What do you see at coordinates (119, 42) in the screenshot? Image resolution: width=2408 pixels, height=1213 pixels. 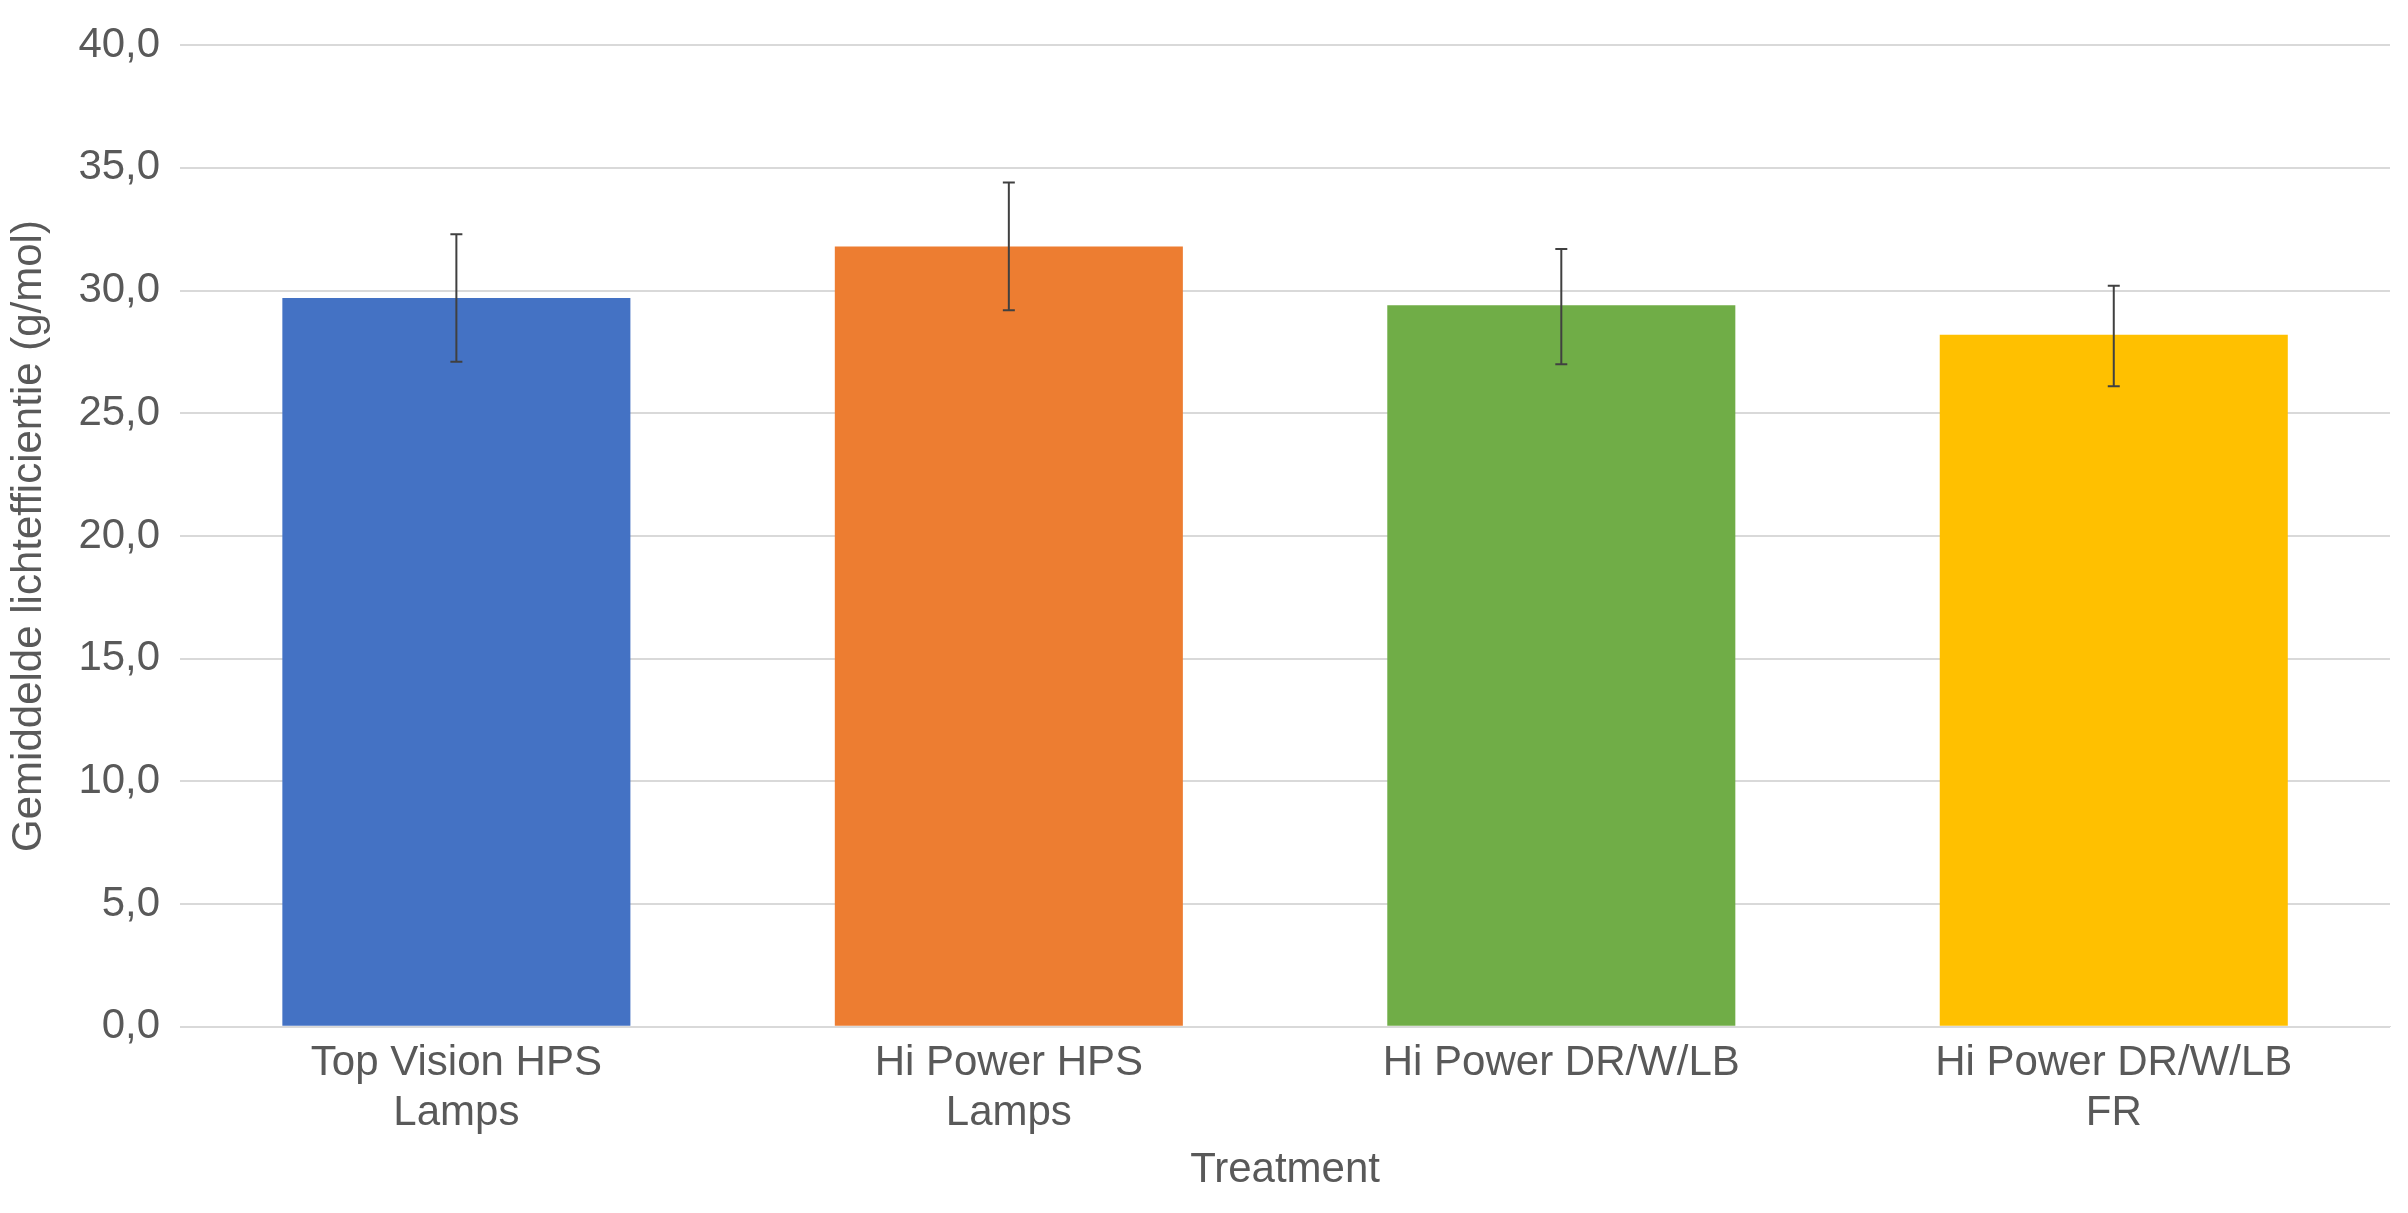 I see `y-tick-label: 40,0` at bounding box center [119, 42].